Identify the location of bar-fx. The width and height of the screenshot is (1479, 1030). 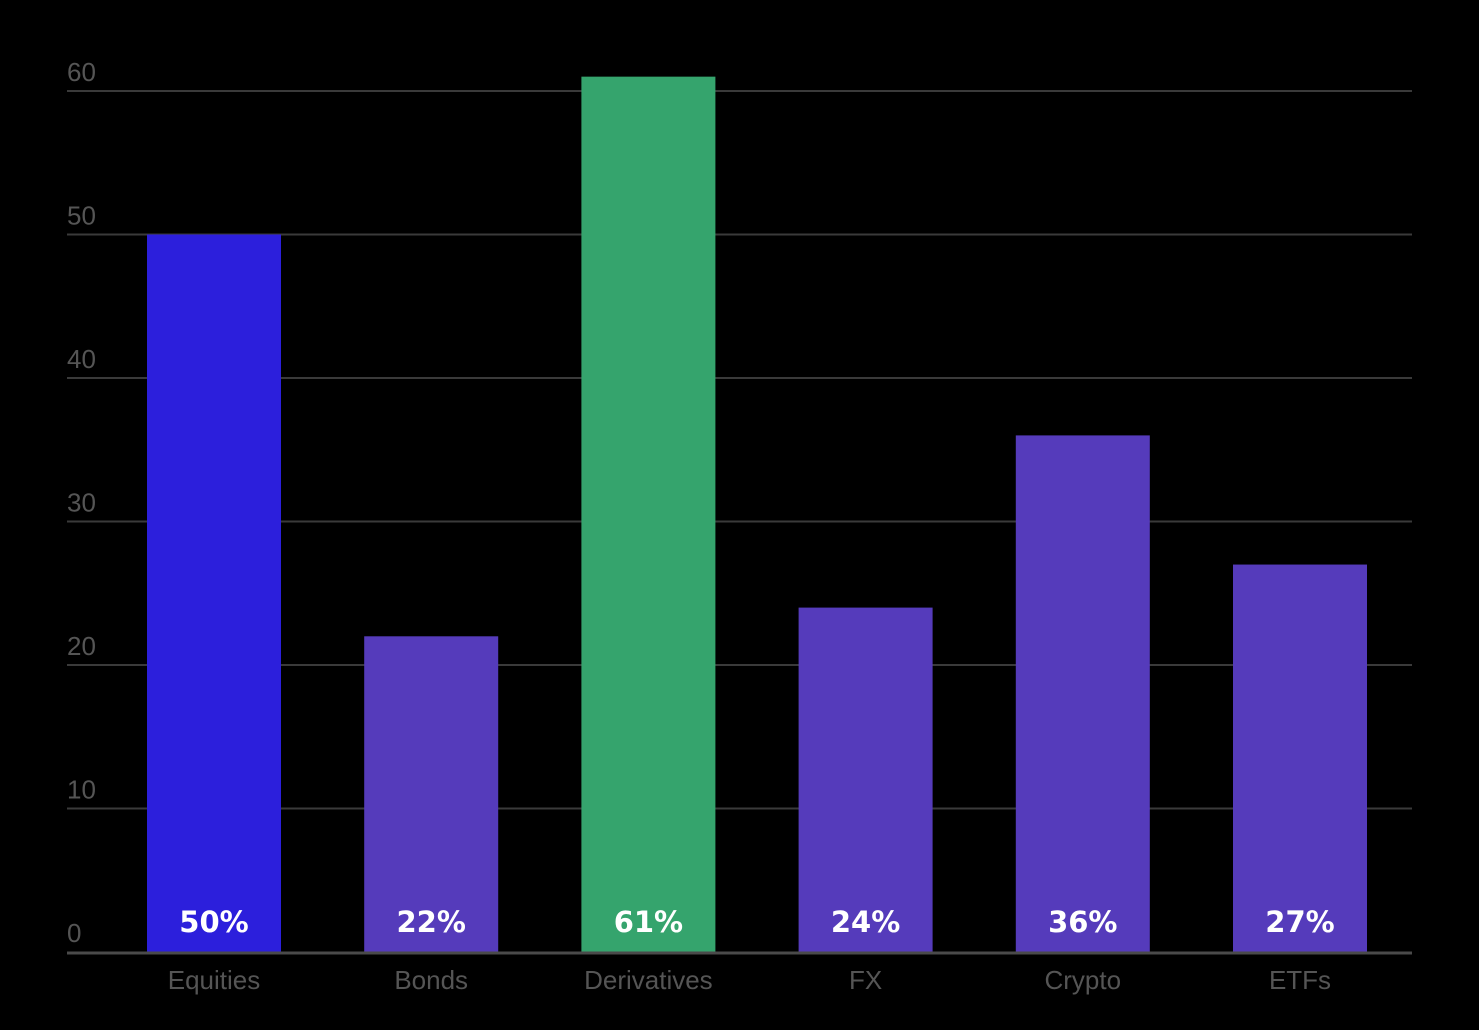
(865, 779).